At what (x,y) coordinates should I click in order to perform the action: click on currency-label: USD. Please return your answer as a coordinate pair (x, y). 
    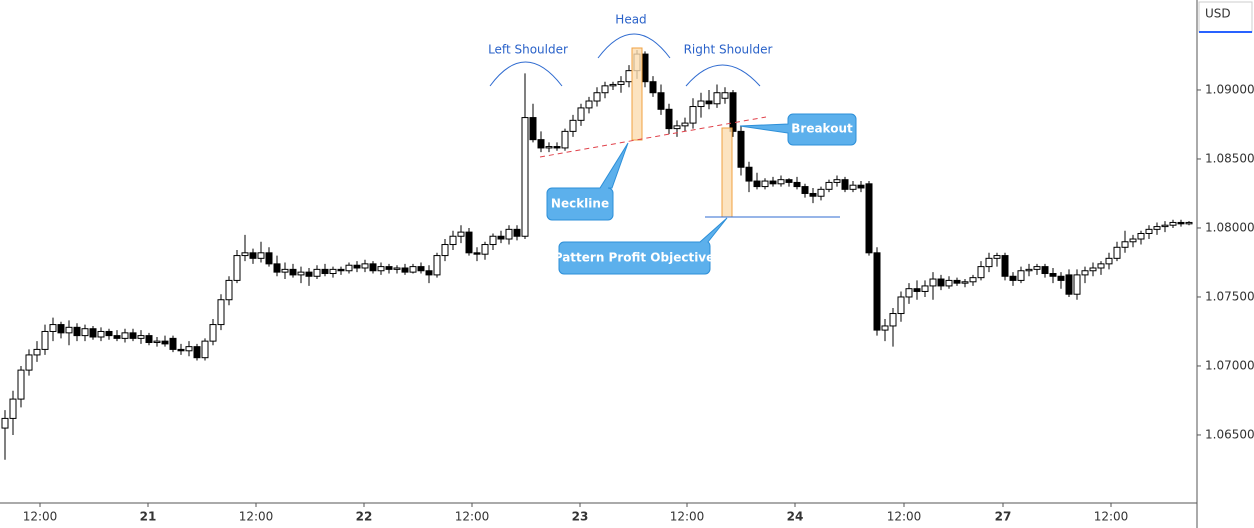
    Looking at the image, I should click on (1218, 14).